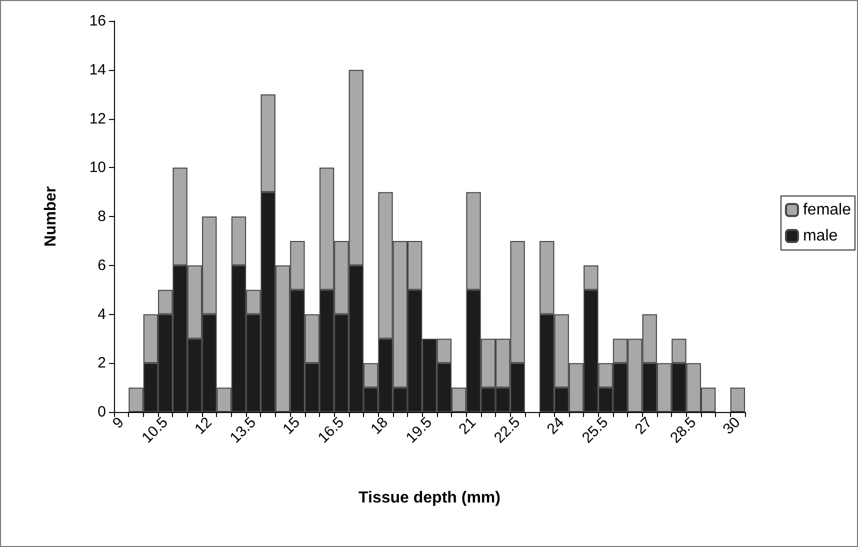  What do you see at coordinates (102, 216) in the screenshot?
I see `y-tick-label: 8` at bounding box center [102, 216].